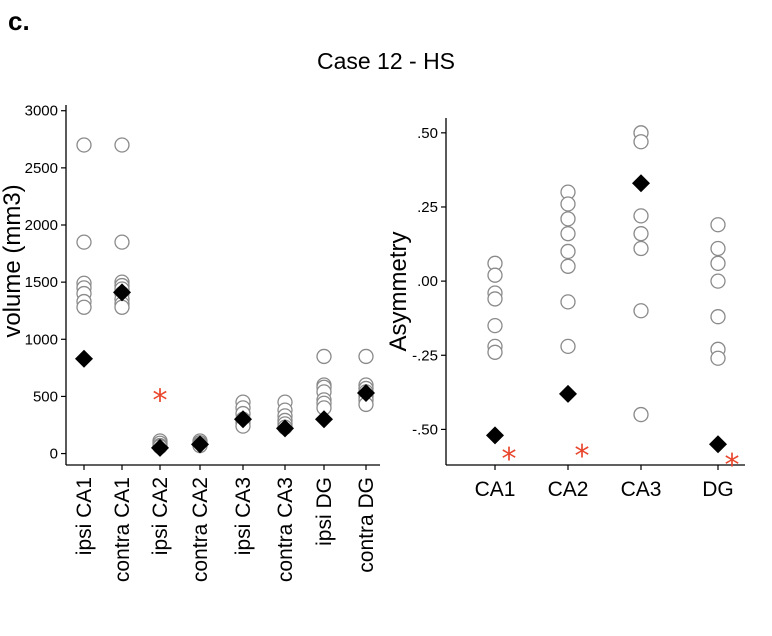 This screenshot has width=772, height=636. Describe the element at coordinates (200, 529) in the screenshot. I see `x-category-label: contra CA2` at that location.